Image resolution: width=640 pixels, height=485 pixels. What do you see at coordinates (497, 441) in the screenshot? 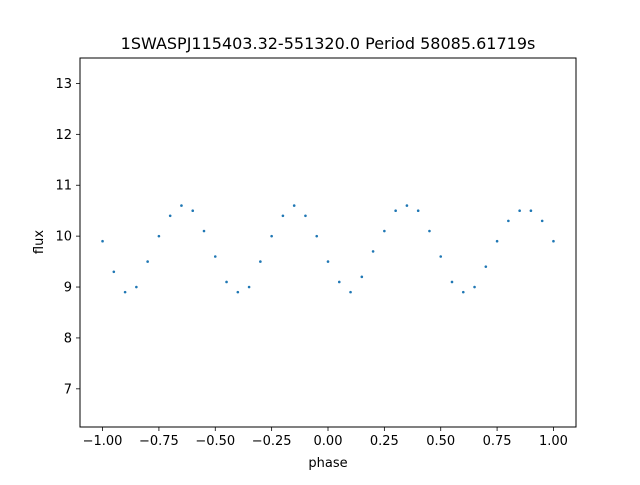
I see `x-tick-label: 0.75` at bounding box center [497, 441].